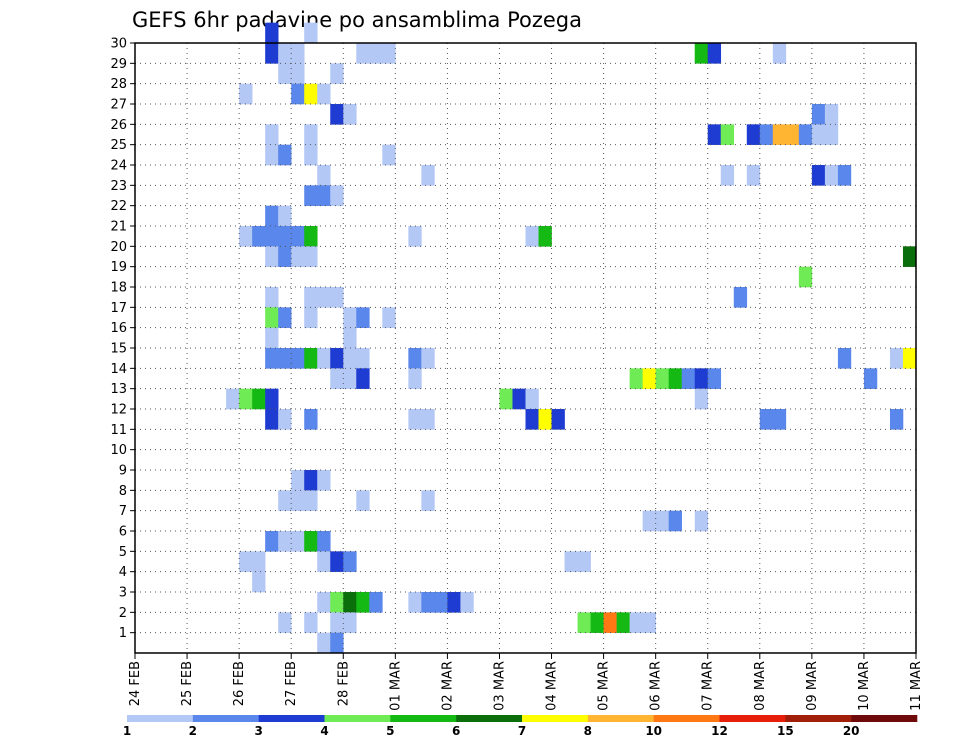 Image resolution: width=960 pixels, height=742 pixels. What do you see at coordinates (123, 613) in the screenshot?
I see `y-tick-label: 2` at bounding box center [123, 613].